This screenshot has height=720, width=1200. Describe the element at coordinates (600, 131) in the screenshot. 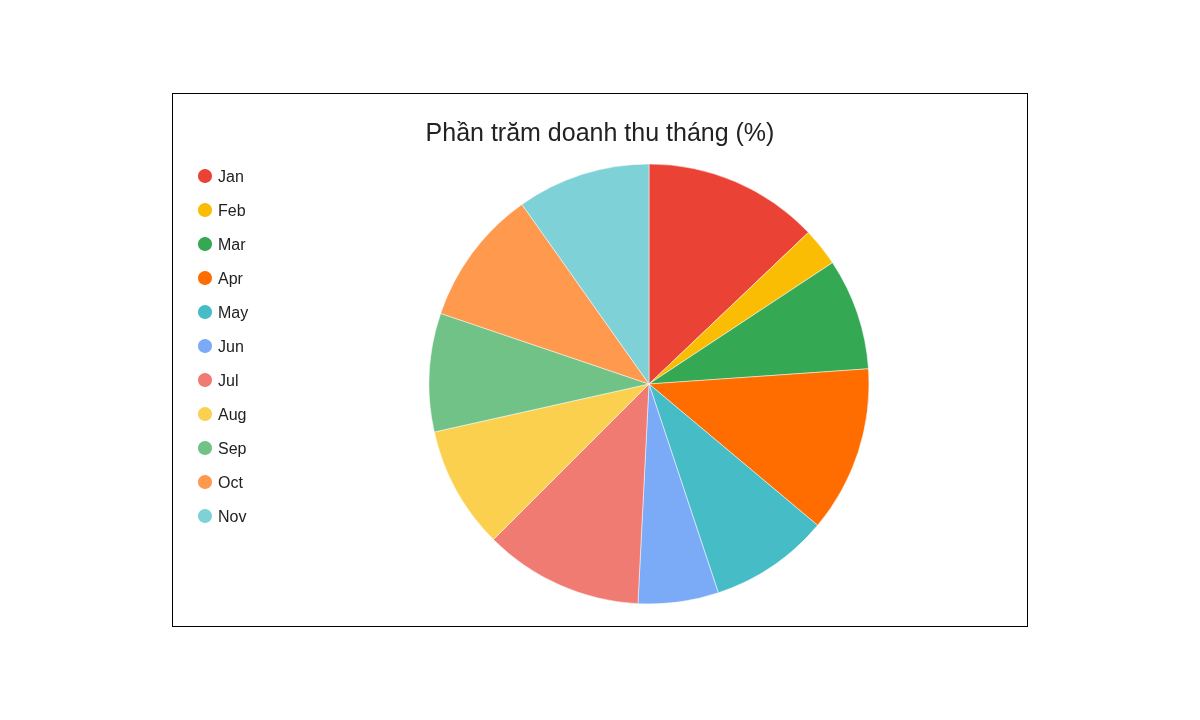

I see `chart-title: Phần trăm doanh thu tháng (%)` at that location.